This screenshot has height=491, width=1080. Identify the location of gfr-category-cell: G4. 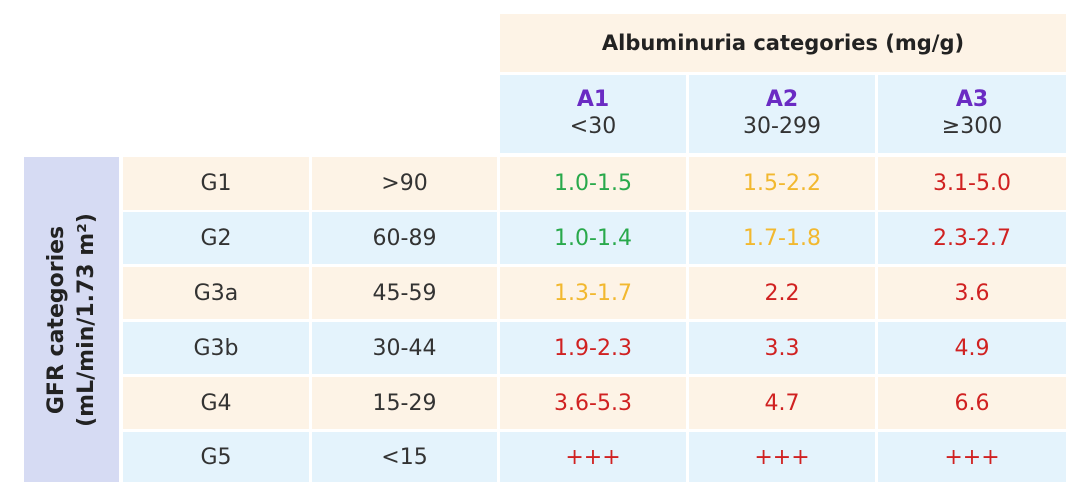
(216, 403).